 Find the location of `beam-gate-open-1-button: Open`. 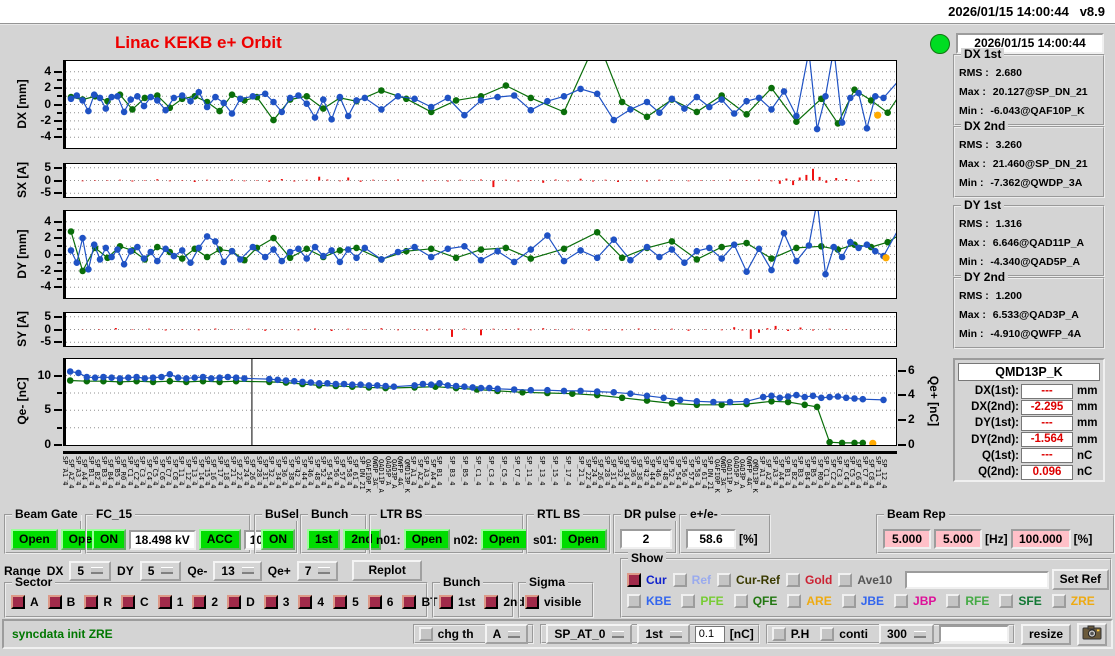

beam-gate-open-1-button: Open is located at coordinates (34, 539).